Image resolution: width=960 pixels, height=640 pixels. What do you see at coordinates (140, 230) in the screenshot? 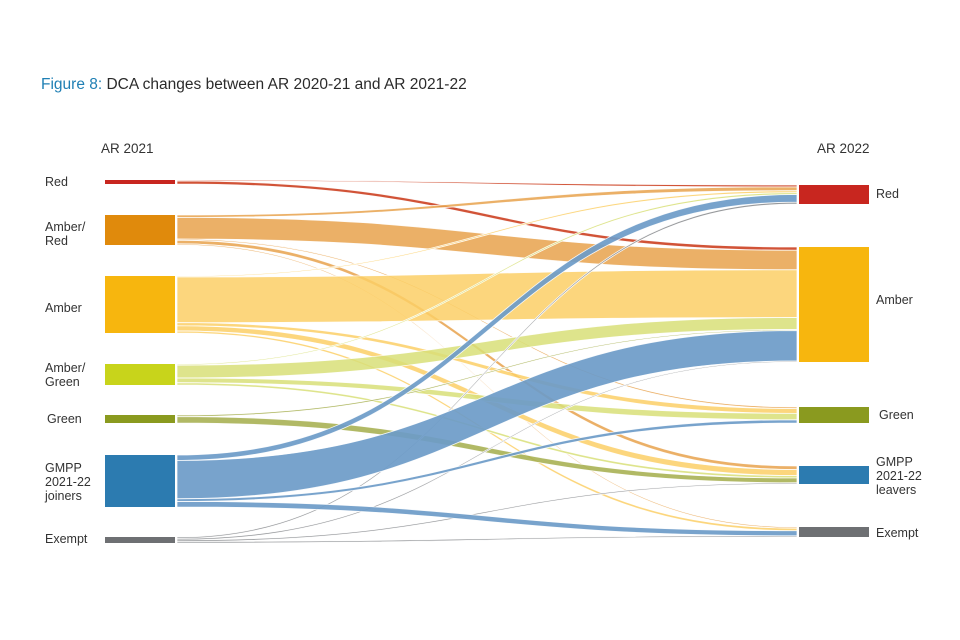
I see `left-node-amber_red` at bounding box center [140, 230].